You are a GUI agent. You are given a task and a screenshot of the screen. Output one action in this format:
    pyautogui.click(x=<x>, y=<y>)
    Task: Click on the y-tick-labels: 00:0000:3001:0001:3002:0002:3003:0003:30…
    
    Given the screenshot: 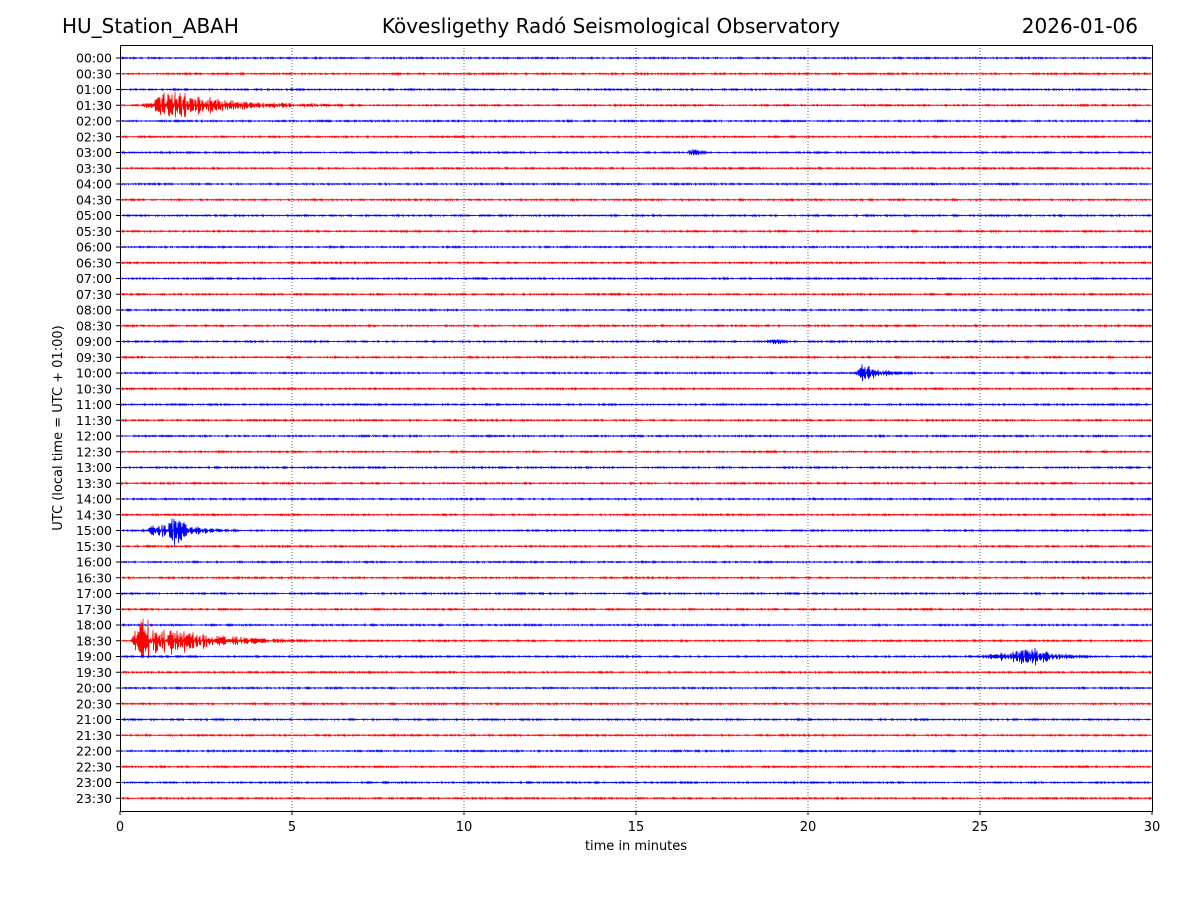 What is the action you would take?
    pyautogui.click(x=98, y=428)
    